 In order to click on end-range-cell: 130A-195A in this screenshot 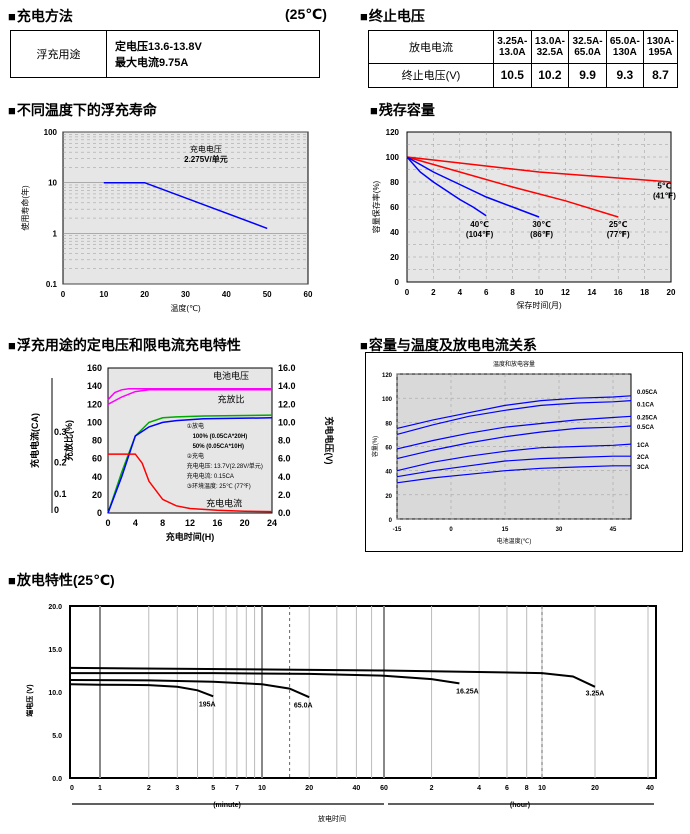, I will do `click(660, 47)`.